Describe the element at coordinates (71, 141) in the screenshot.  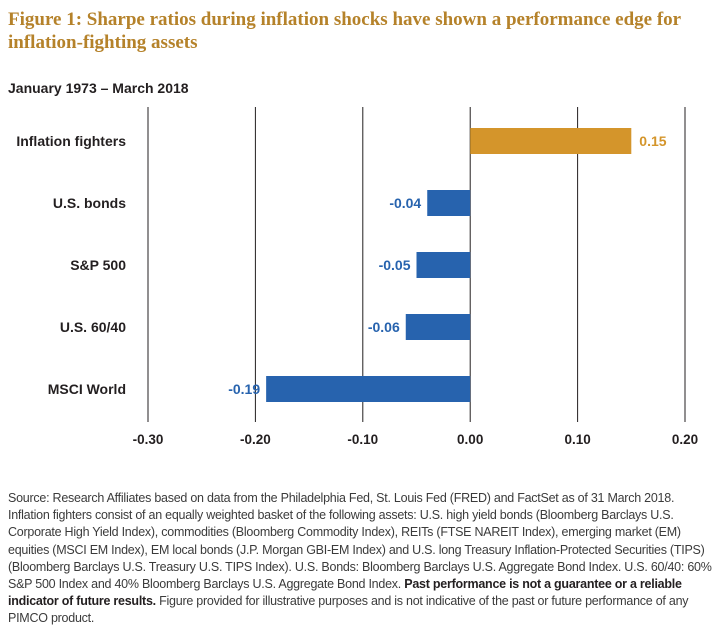
I see `category-label: Inflation fighters` at that location.